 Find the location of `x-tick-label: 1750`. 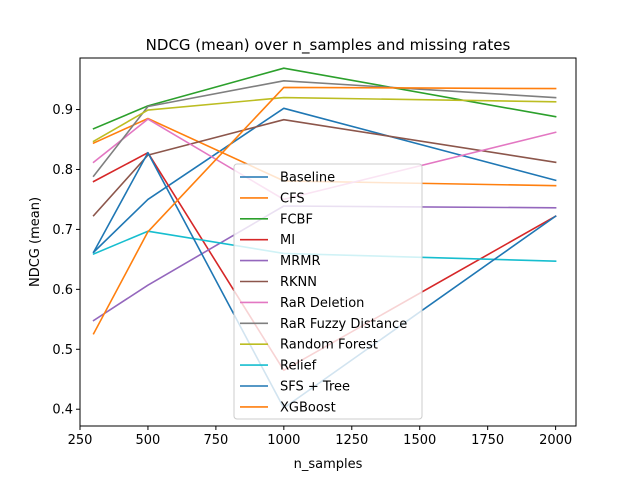

x-tick-label: 1750 is located at coordinates (487, 440).